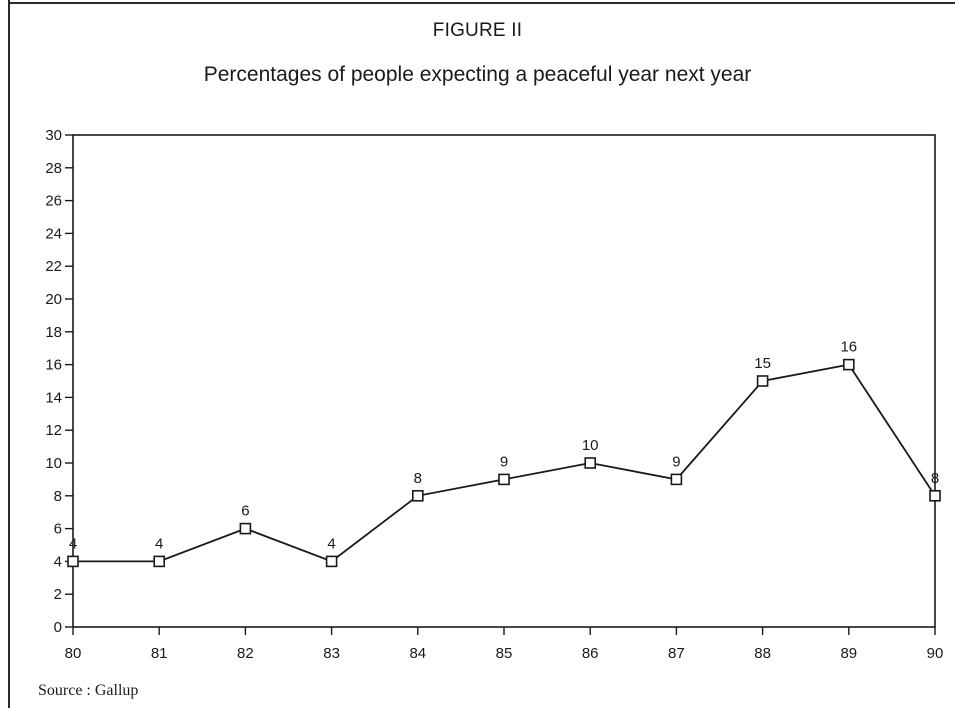 The image size is (955, 708). Describe the element at coordinates (53, 299) in the screenshot. I see `y-tick-label-20: 20` at that location.